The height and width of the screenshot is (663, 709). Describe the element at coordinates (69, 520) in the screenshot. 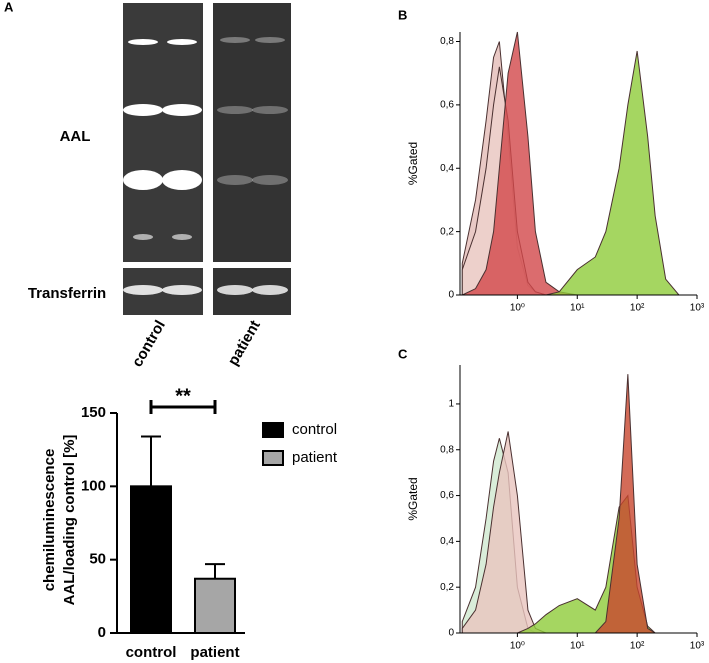

I see `y-axis-label: AAL/loading control [%]` at that location.